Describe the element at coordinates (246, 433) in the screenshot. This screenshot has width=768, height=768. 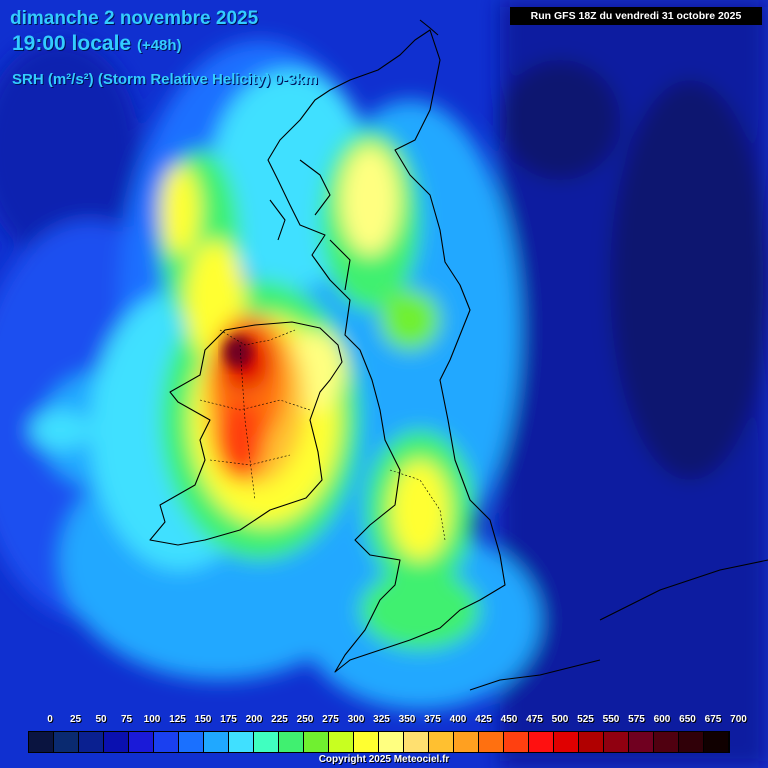
I see `ireland-coast` at that location.